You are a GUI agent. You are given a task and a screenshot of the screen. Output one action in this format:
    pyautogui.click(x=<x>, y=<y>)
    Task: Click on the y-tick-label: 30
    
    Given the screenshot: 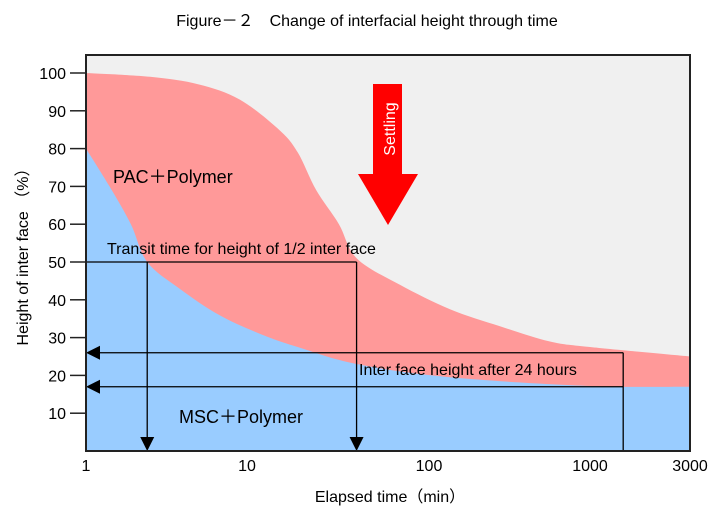 What is the action you would take?
    pyautogui.click(x=57, y=339)
    